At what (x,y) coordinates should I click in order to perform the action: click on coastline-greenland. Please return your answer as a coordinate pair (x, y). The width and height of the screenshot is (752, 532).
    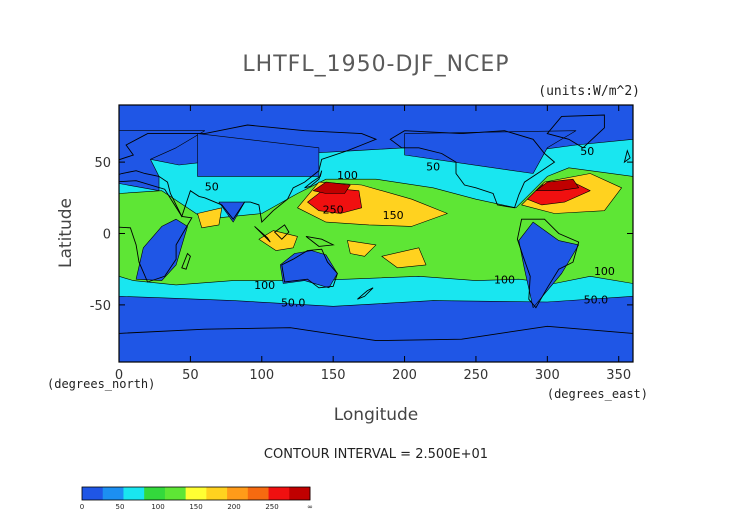
    Looking at the image, I should click on (575, 131).